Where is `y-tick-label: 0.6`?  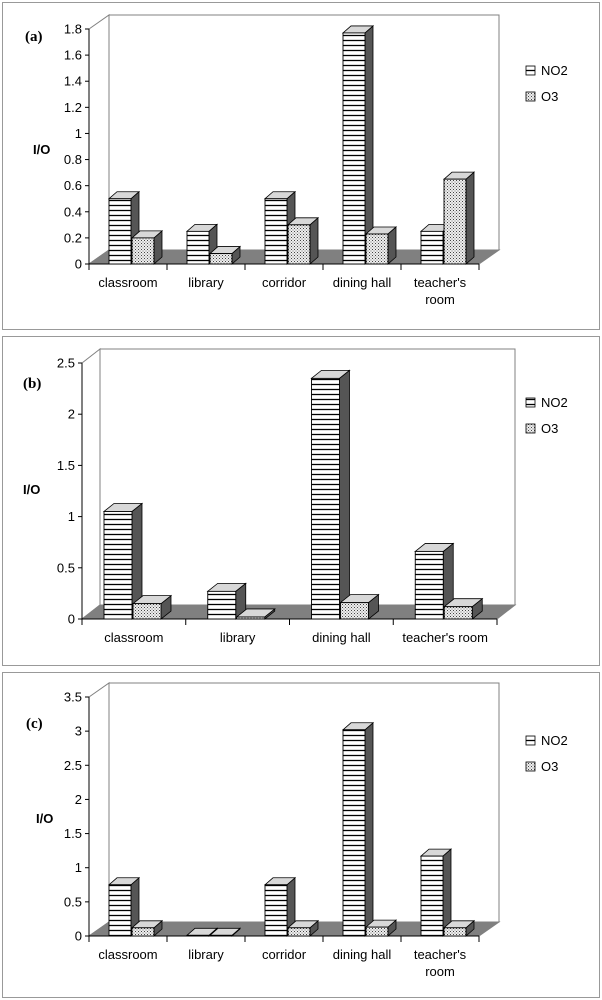 y-tick-label: 0.6 is located at coordinates (73, 185).